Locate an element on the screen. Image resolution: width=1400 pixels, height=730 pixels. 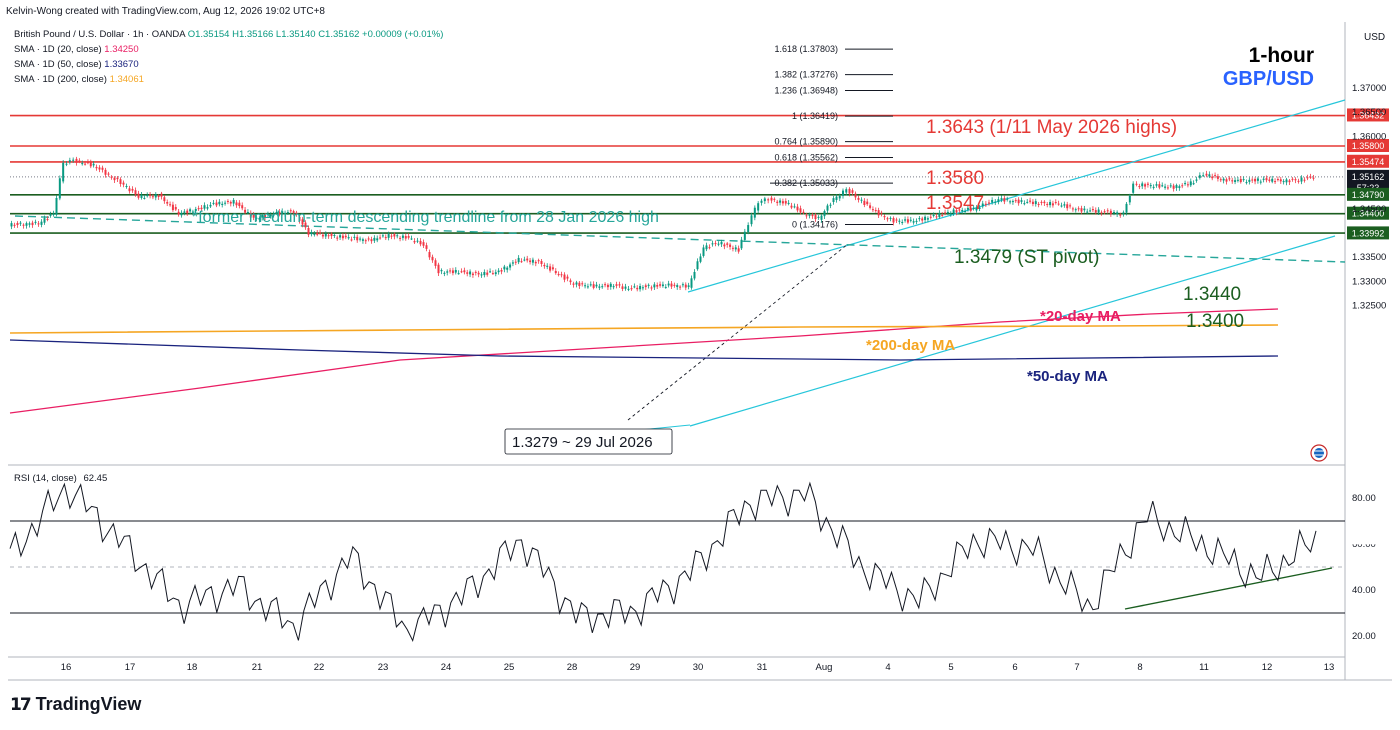
rsi-legend: RSI (14, close) 62.45 is located at coordinates (60, 478).